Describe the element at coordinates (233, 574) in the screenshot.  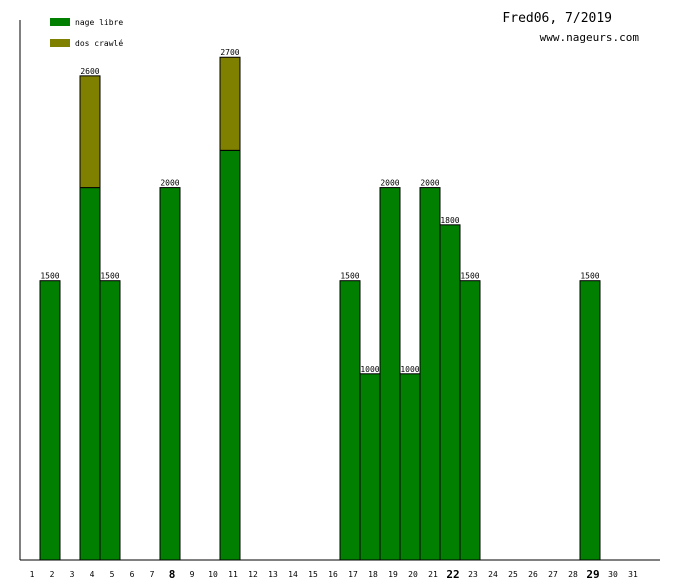
I see `x-tick-label-11: 11` at that location.